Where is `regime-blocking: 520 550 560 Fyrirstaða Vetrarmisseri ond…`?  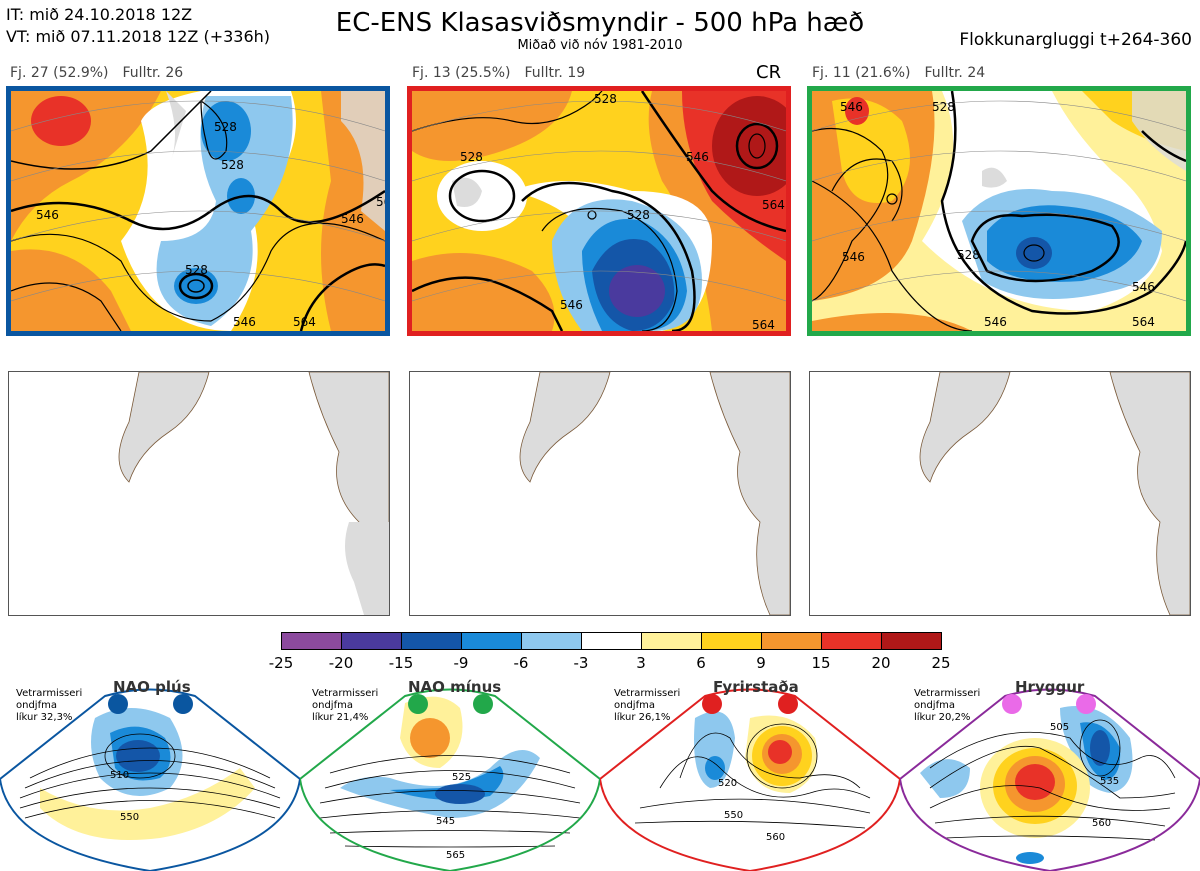
regime-blocking: 520 550 560 Fyrirstaða Vetrarmisseri ond… is located at coordinates (750, 774).